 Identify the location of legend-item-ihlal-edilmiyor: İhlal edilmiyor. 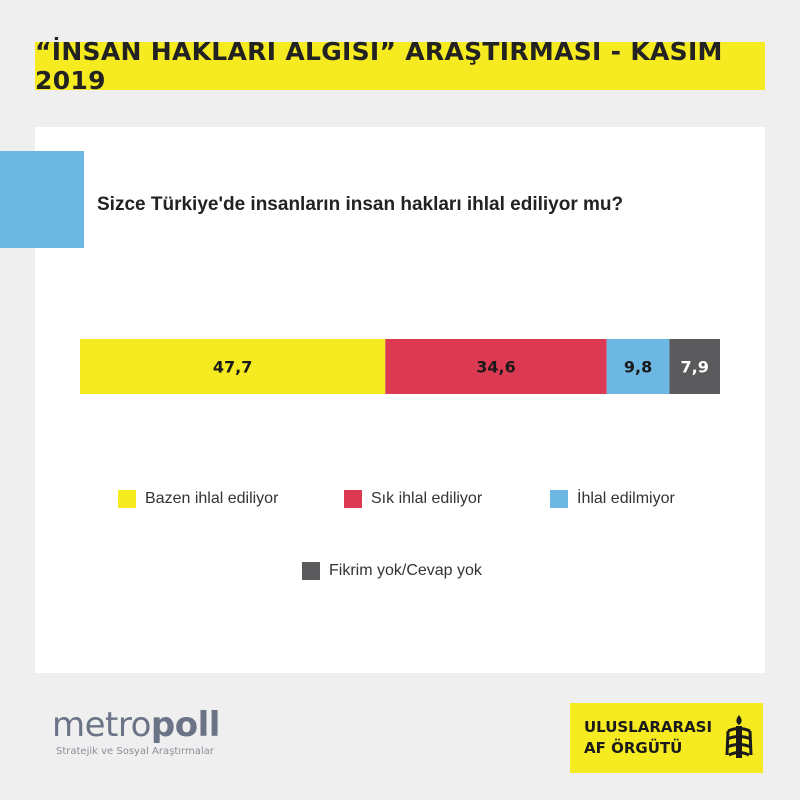
(612, 499).